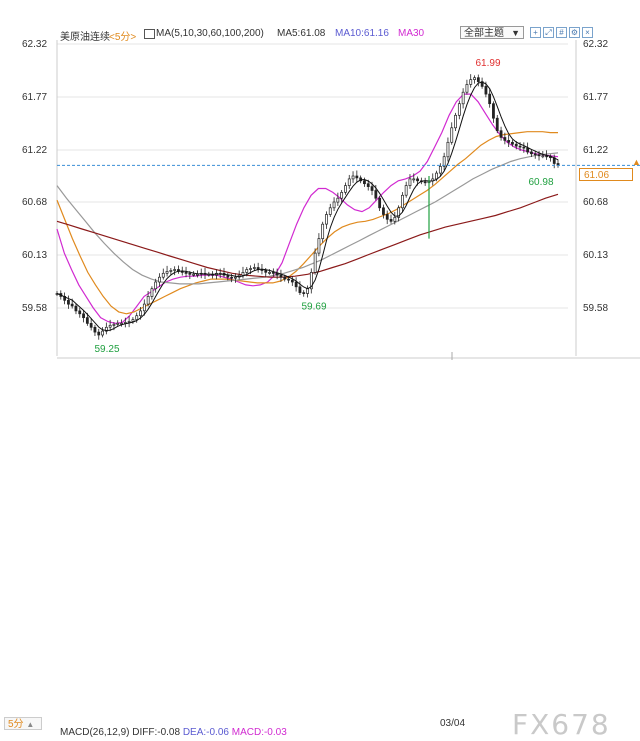 The height and width of the screenshot is (741, 640). I want to click on macd-params: MACD(26,12,9), so click(95, 732).